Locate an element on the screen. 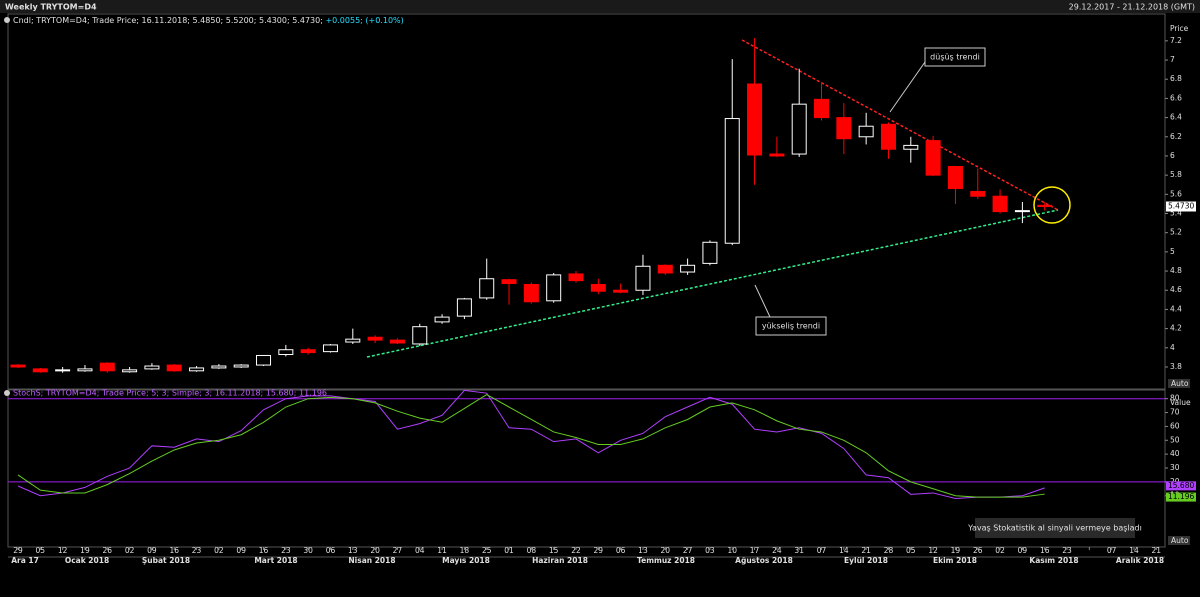 The image size is (1200, 597). x-tick-label: 05 is located at coordinates (41, 550).